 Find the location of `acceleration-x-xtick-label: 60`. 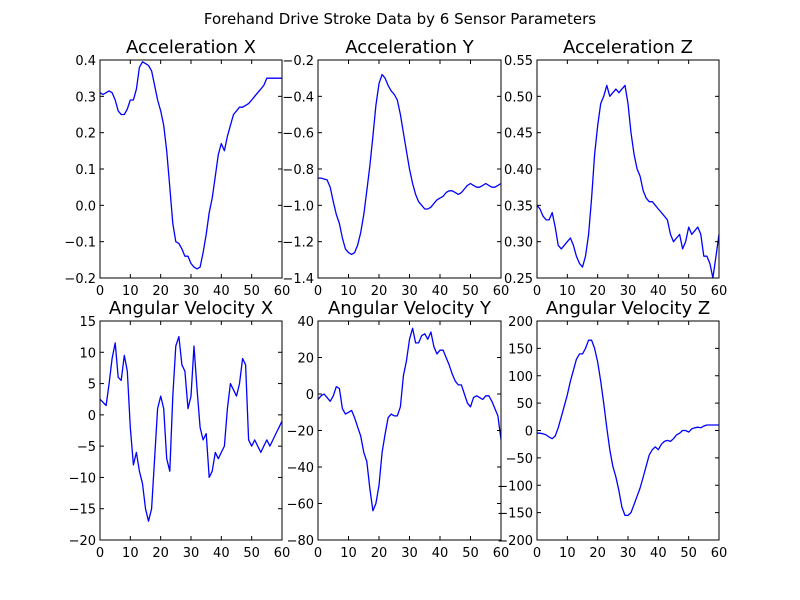

acceleration-x-xtick-label: 60 is located at coordinates (282, 291).